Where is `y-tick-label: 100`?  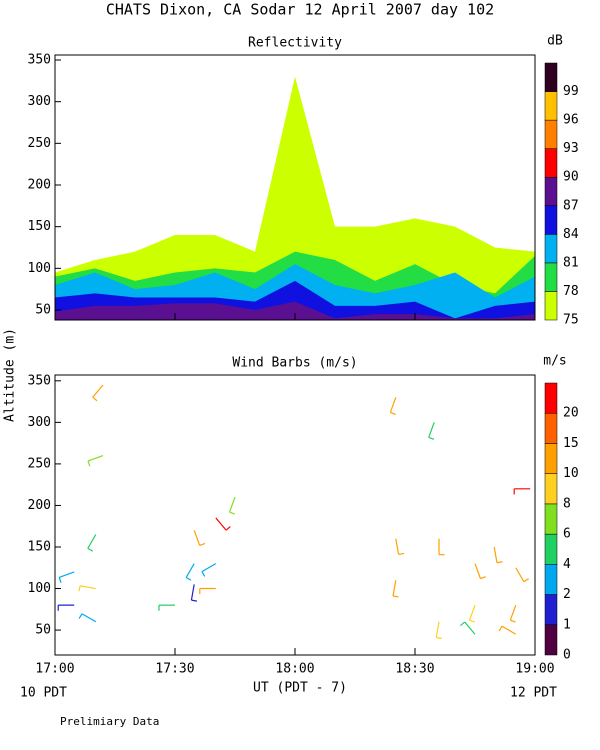 y-tick-label: 100 is located at coordinates (39, 268).